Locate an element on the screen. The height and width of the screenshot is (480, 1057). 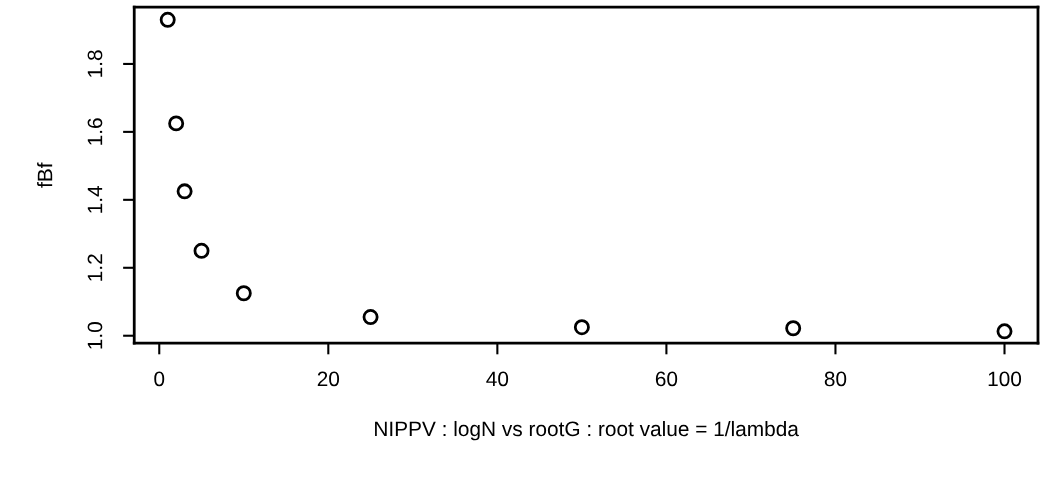
x-tick-label: 80 is located at coordinates (835, 379).